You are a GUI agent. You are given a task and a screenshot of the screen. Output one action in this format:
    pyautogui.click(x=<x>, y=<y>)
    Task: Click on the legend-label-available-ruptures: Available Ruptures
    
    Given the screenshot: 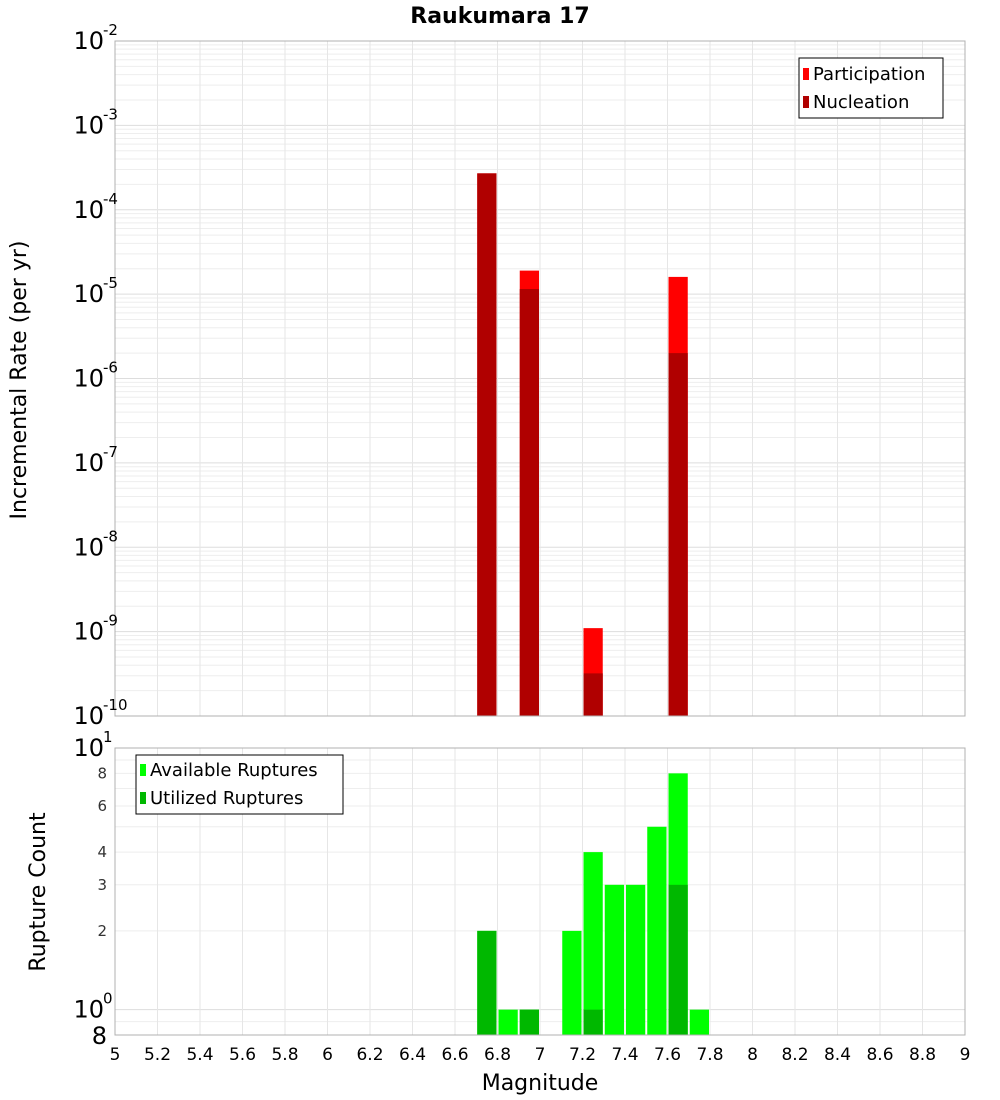 What is the action you would take?
    pyautogui.click(x=234, y=770)
    